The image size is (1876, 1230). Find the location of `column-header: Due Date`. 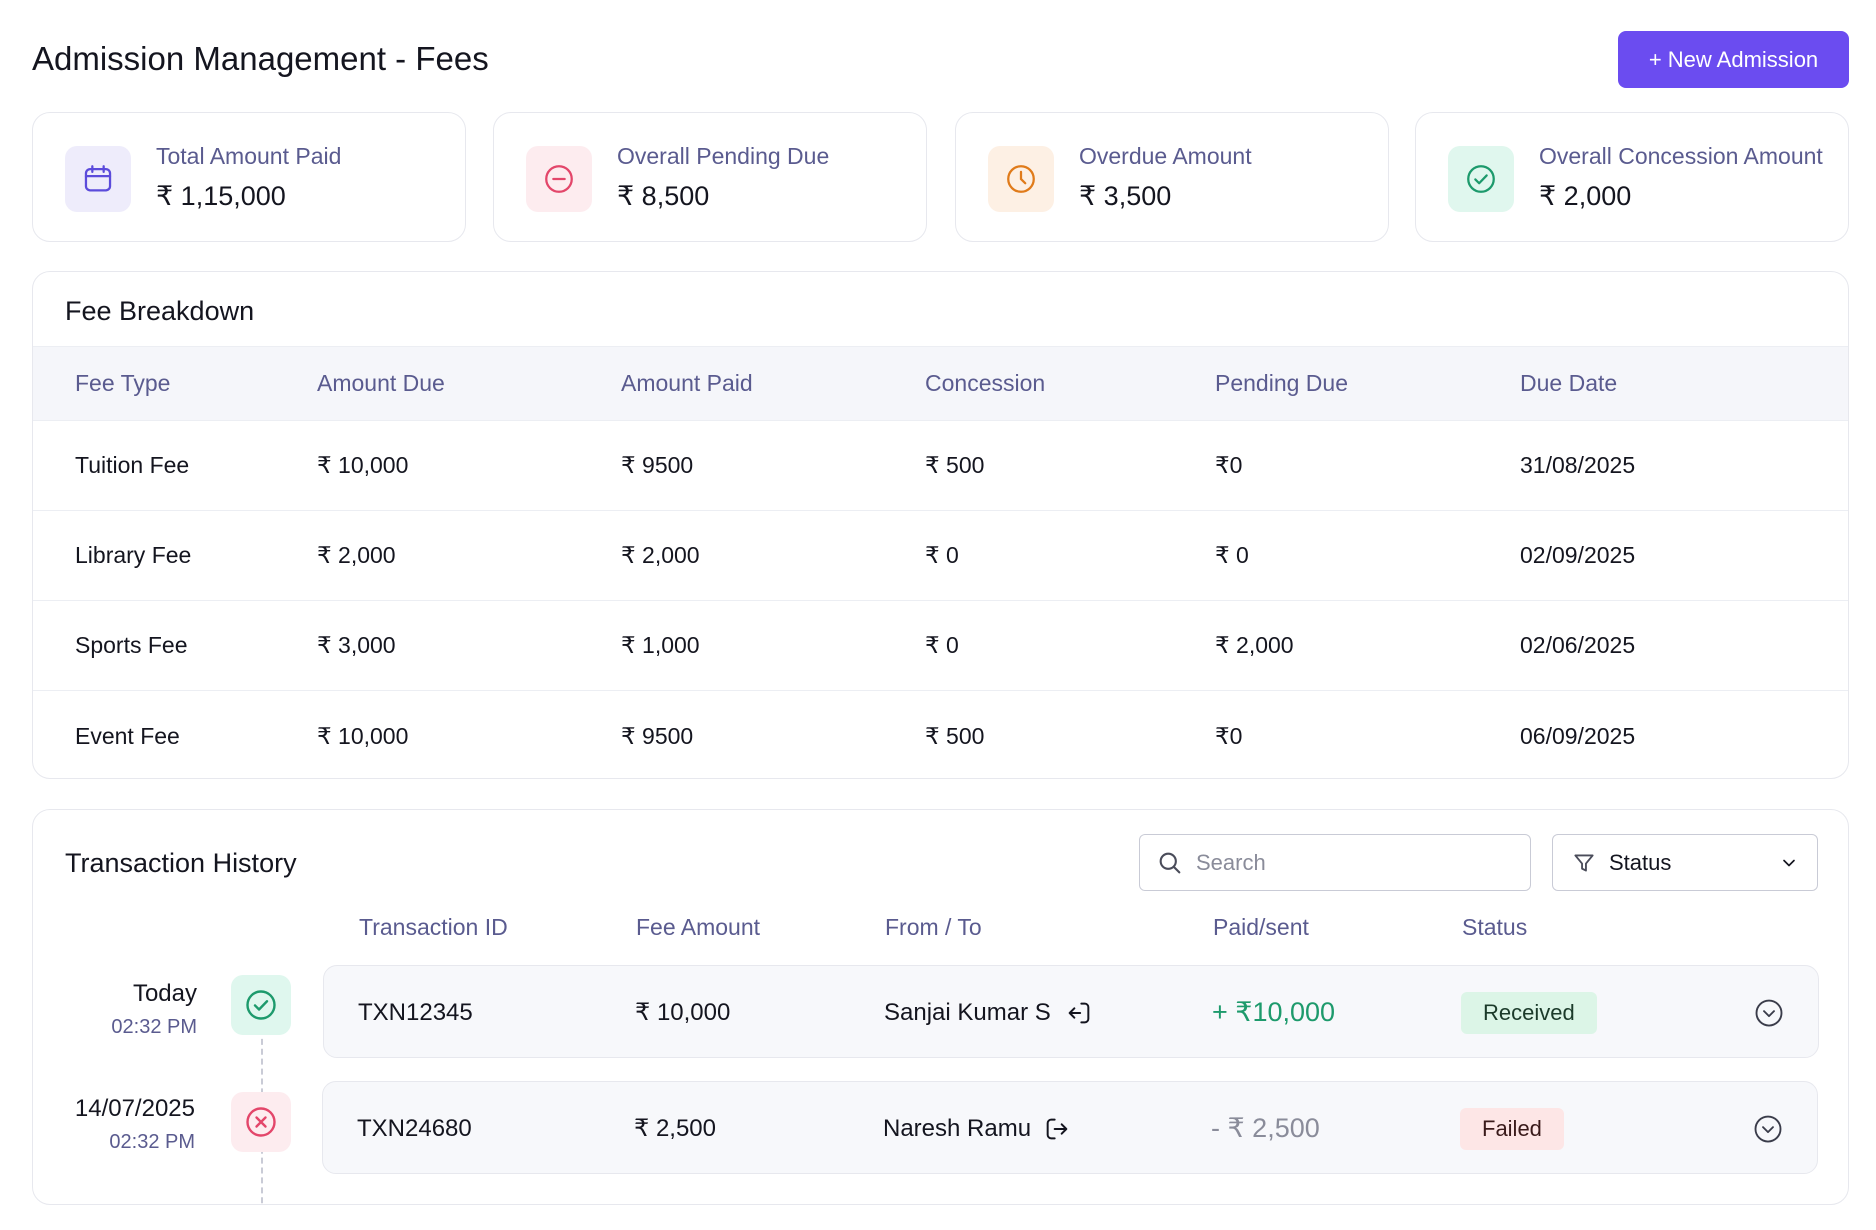

column-header: Due Date is located at coordinates (1569, 383).